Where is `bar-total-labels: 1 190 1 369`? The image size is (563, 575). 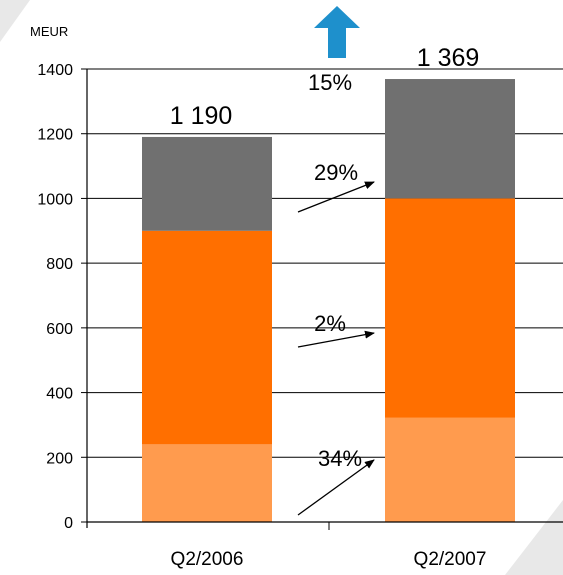
bar-total-labels: 1 190 1 369 is located at coordinates (325, 87).